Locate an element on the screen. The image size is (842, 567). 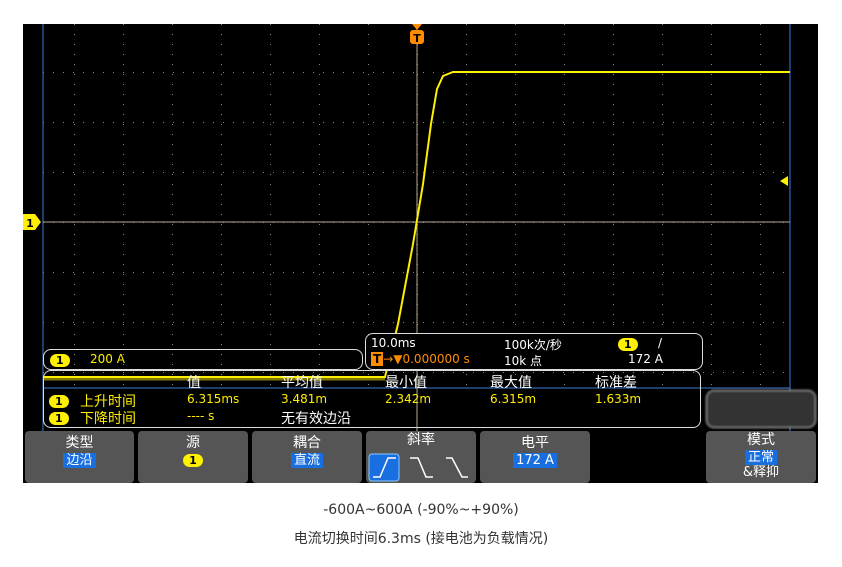
softkey-mode: 模式 正常 &释抑 is located at coordinates (761, 457).